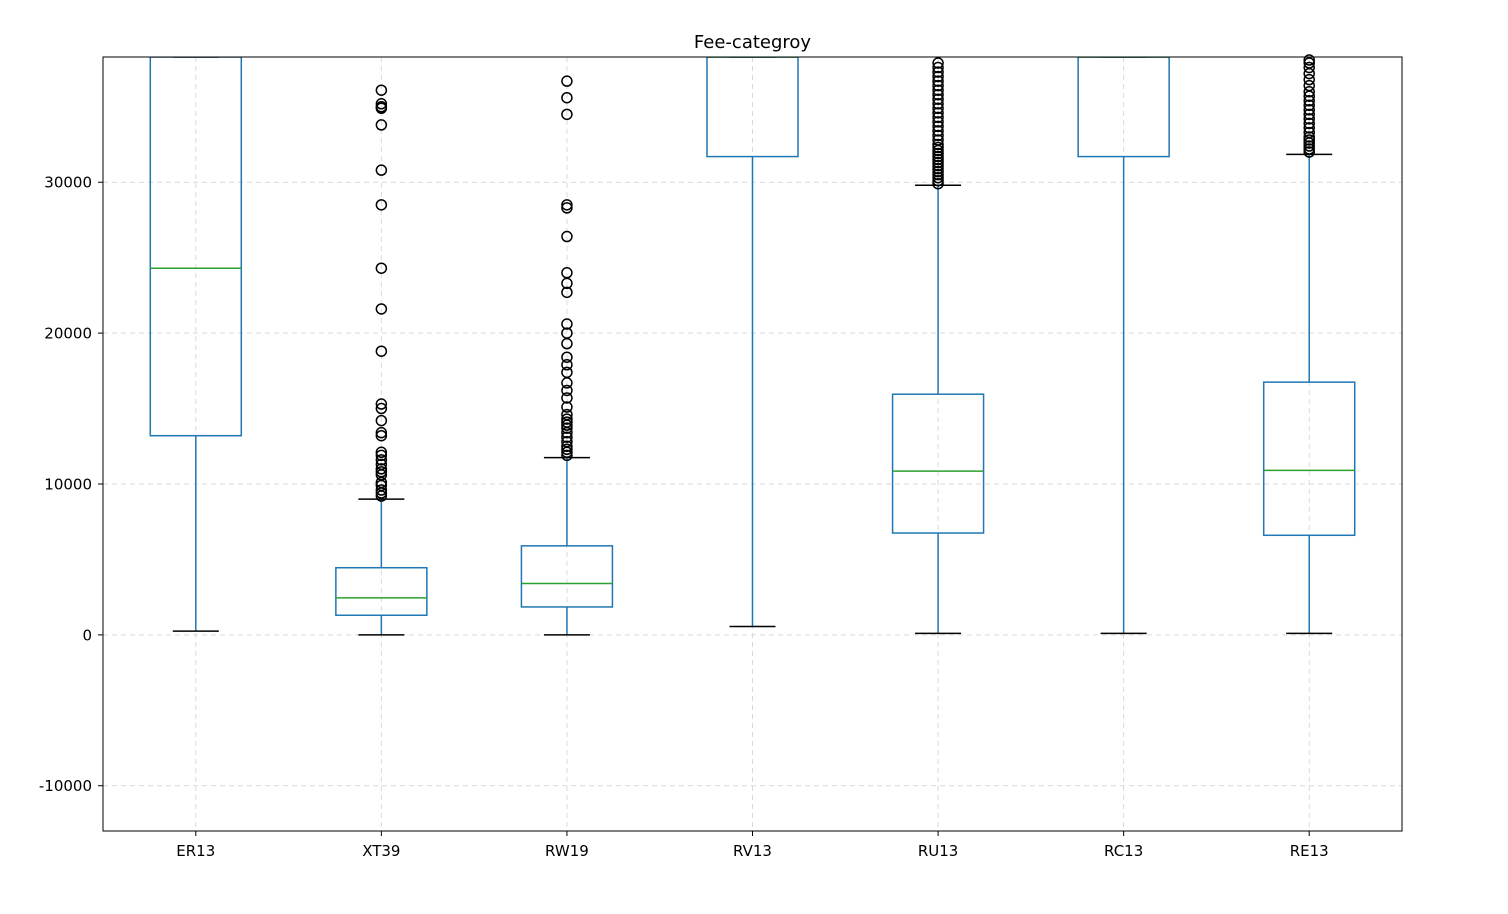 The height and width of the screenshot is (914, 1508). I want to click on y-tick-label: 30000, so click(68, 183).